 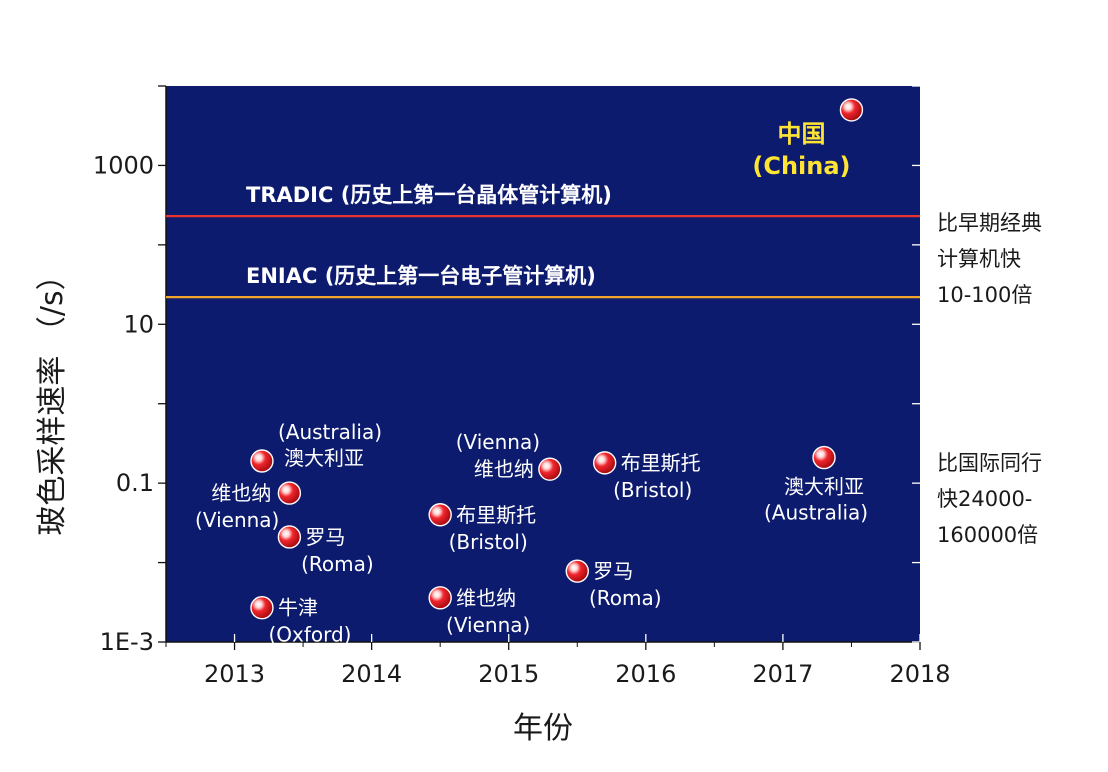 What do you see at coordinates (989, 463) in the screenshot?
I see `side-note-line: 比国际同行` at bounding box center [989, 463].